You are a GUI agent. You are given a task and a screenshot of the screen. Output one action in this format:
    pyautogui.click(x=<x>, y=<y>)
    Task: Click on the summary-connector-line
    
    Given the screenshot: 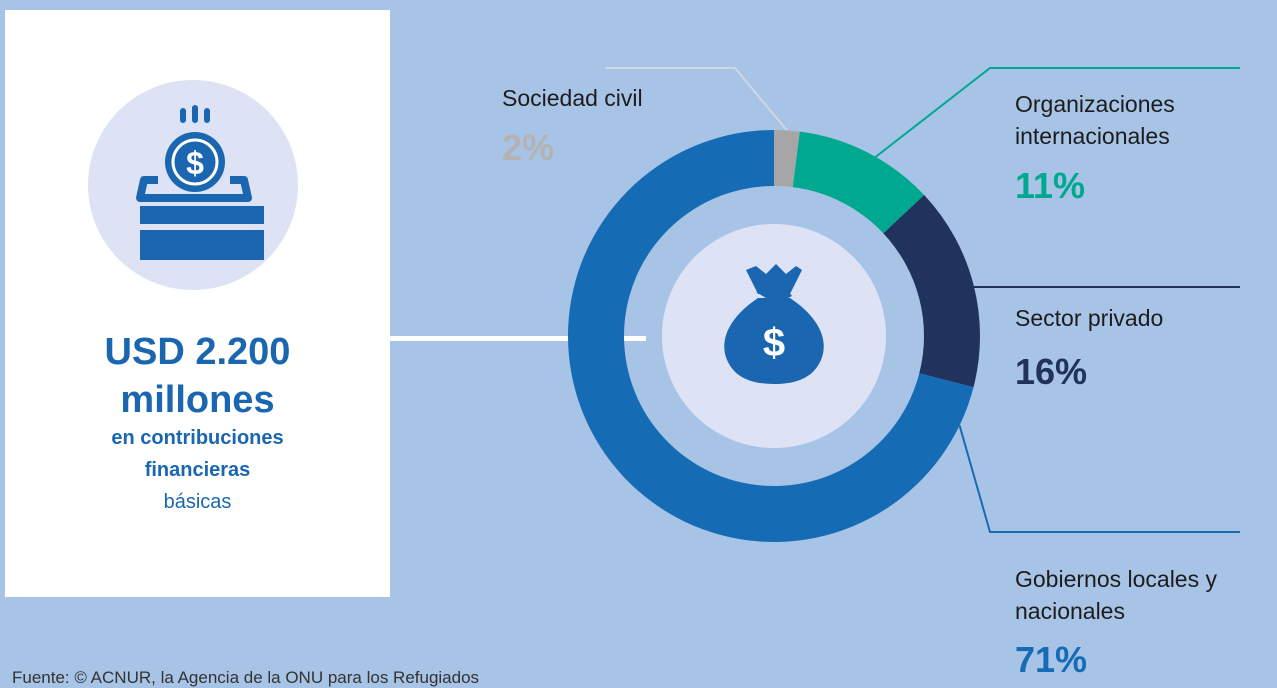 What is the action you would take?
    pyautogui.click(x=530, y=338)
    